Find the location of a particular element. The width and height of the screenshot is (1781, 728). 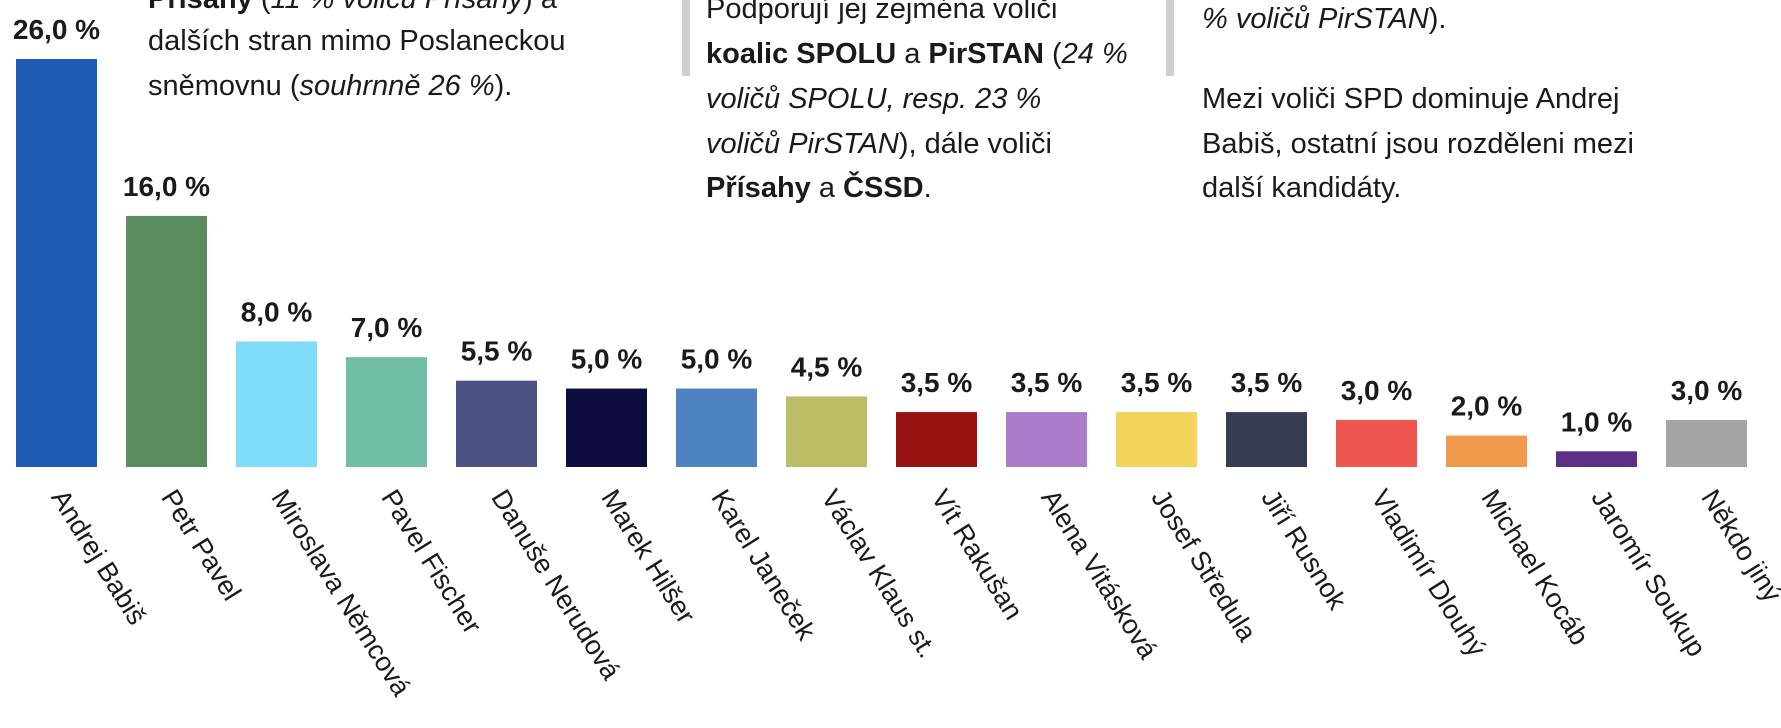

category-label: Jaromír Soukup is located at coordinates (1648, 573).